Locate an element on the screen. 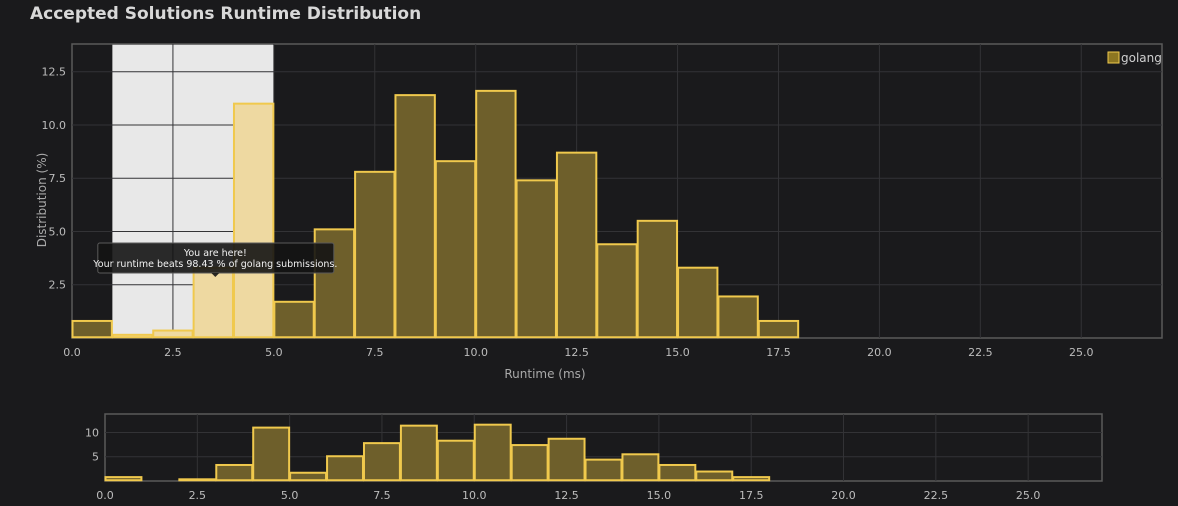  navigator-x-axis-ticks: 0.0 2.5 5.0 7.5 10.0 12.5 15.0 17.5 20.0 22.5 25.0 is located at coordinates (568, 495).